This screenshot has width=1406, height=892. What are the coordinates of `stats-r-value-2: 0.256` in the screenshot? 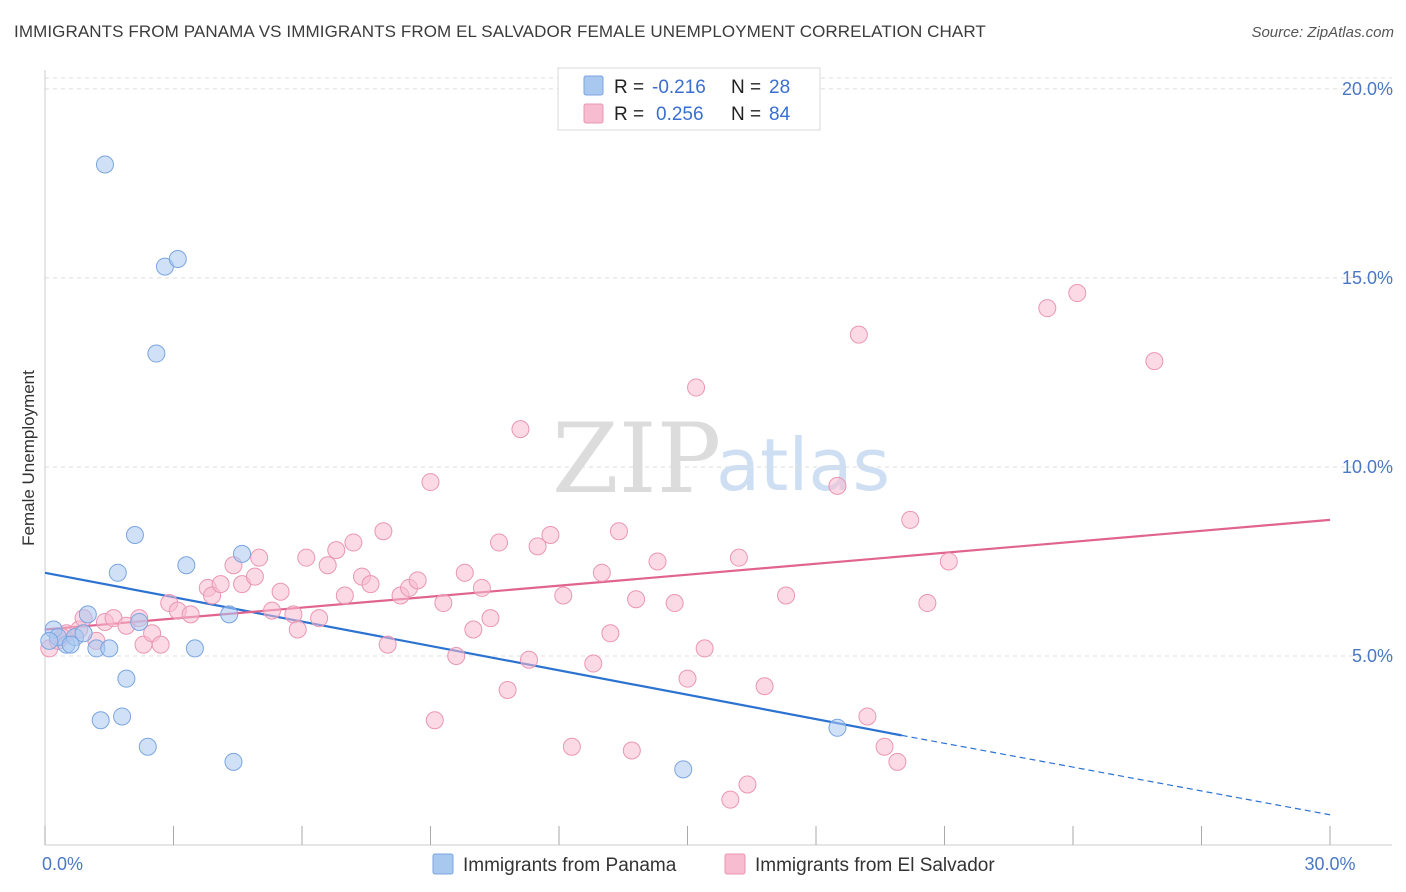 It's located at (680, 114).